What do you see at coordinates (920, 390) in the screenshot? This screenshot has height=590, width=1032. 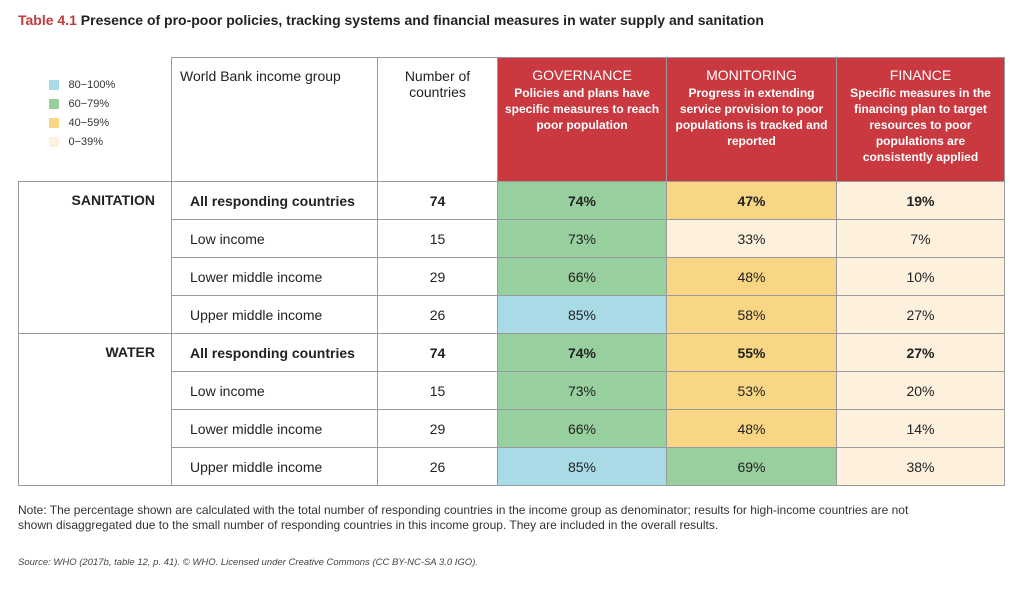 I see `finance-value-cell: 20%` at bounding box center [920, 390].